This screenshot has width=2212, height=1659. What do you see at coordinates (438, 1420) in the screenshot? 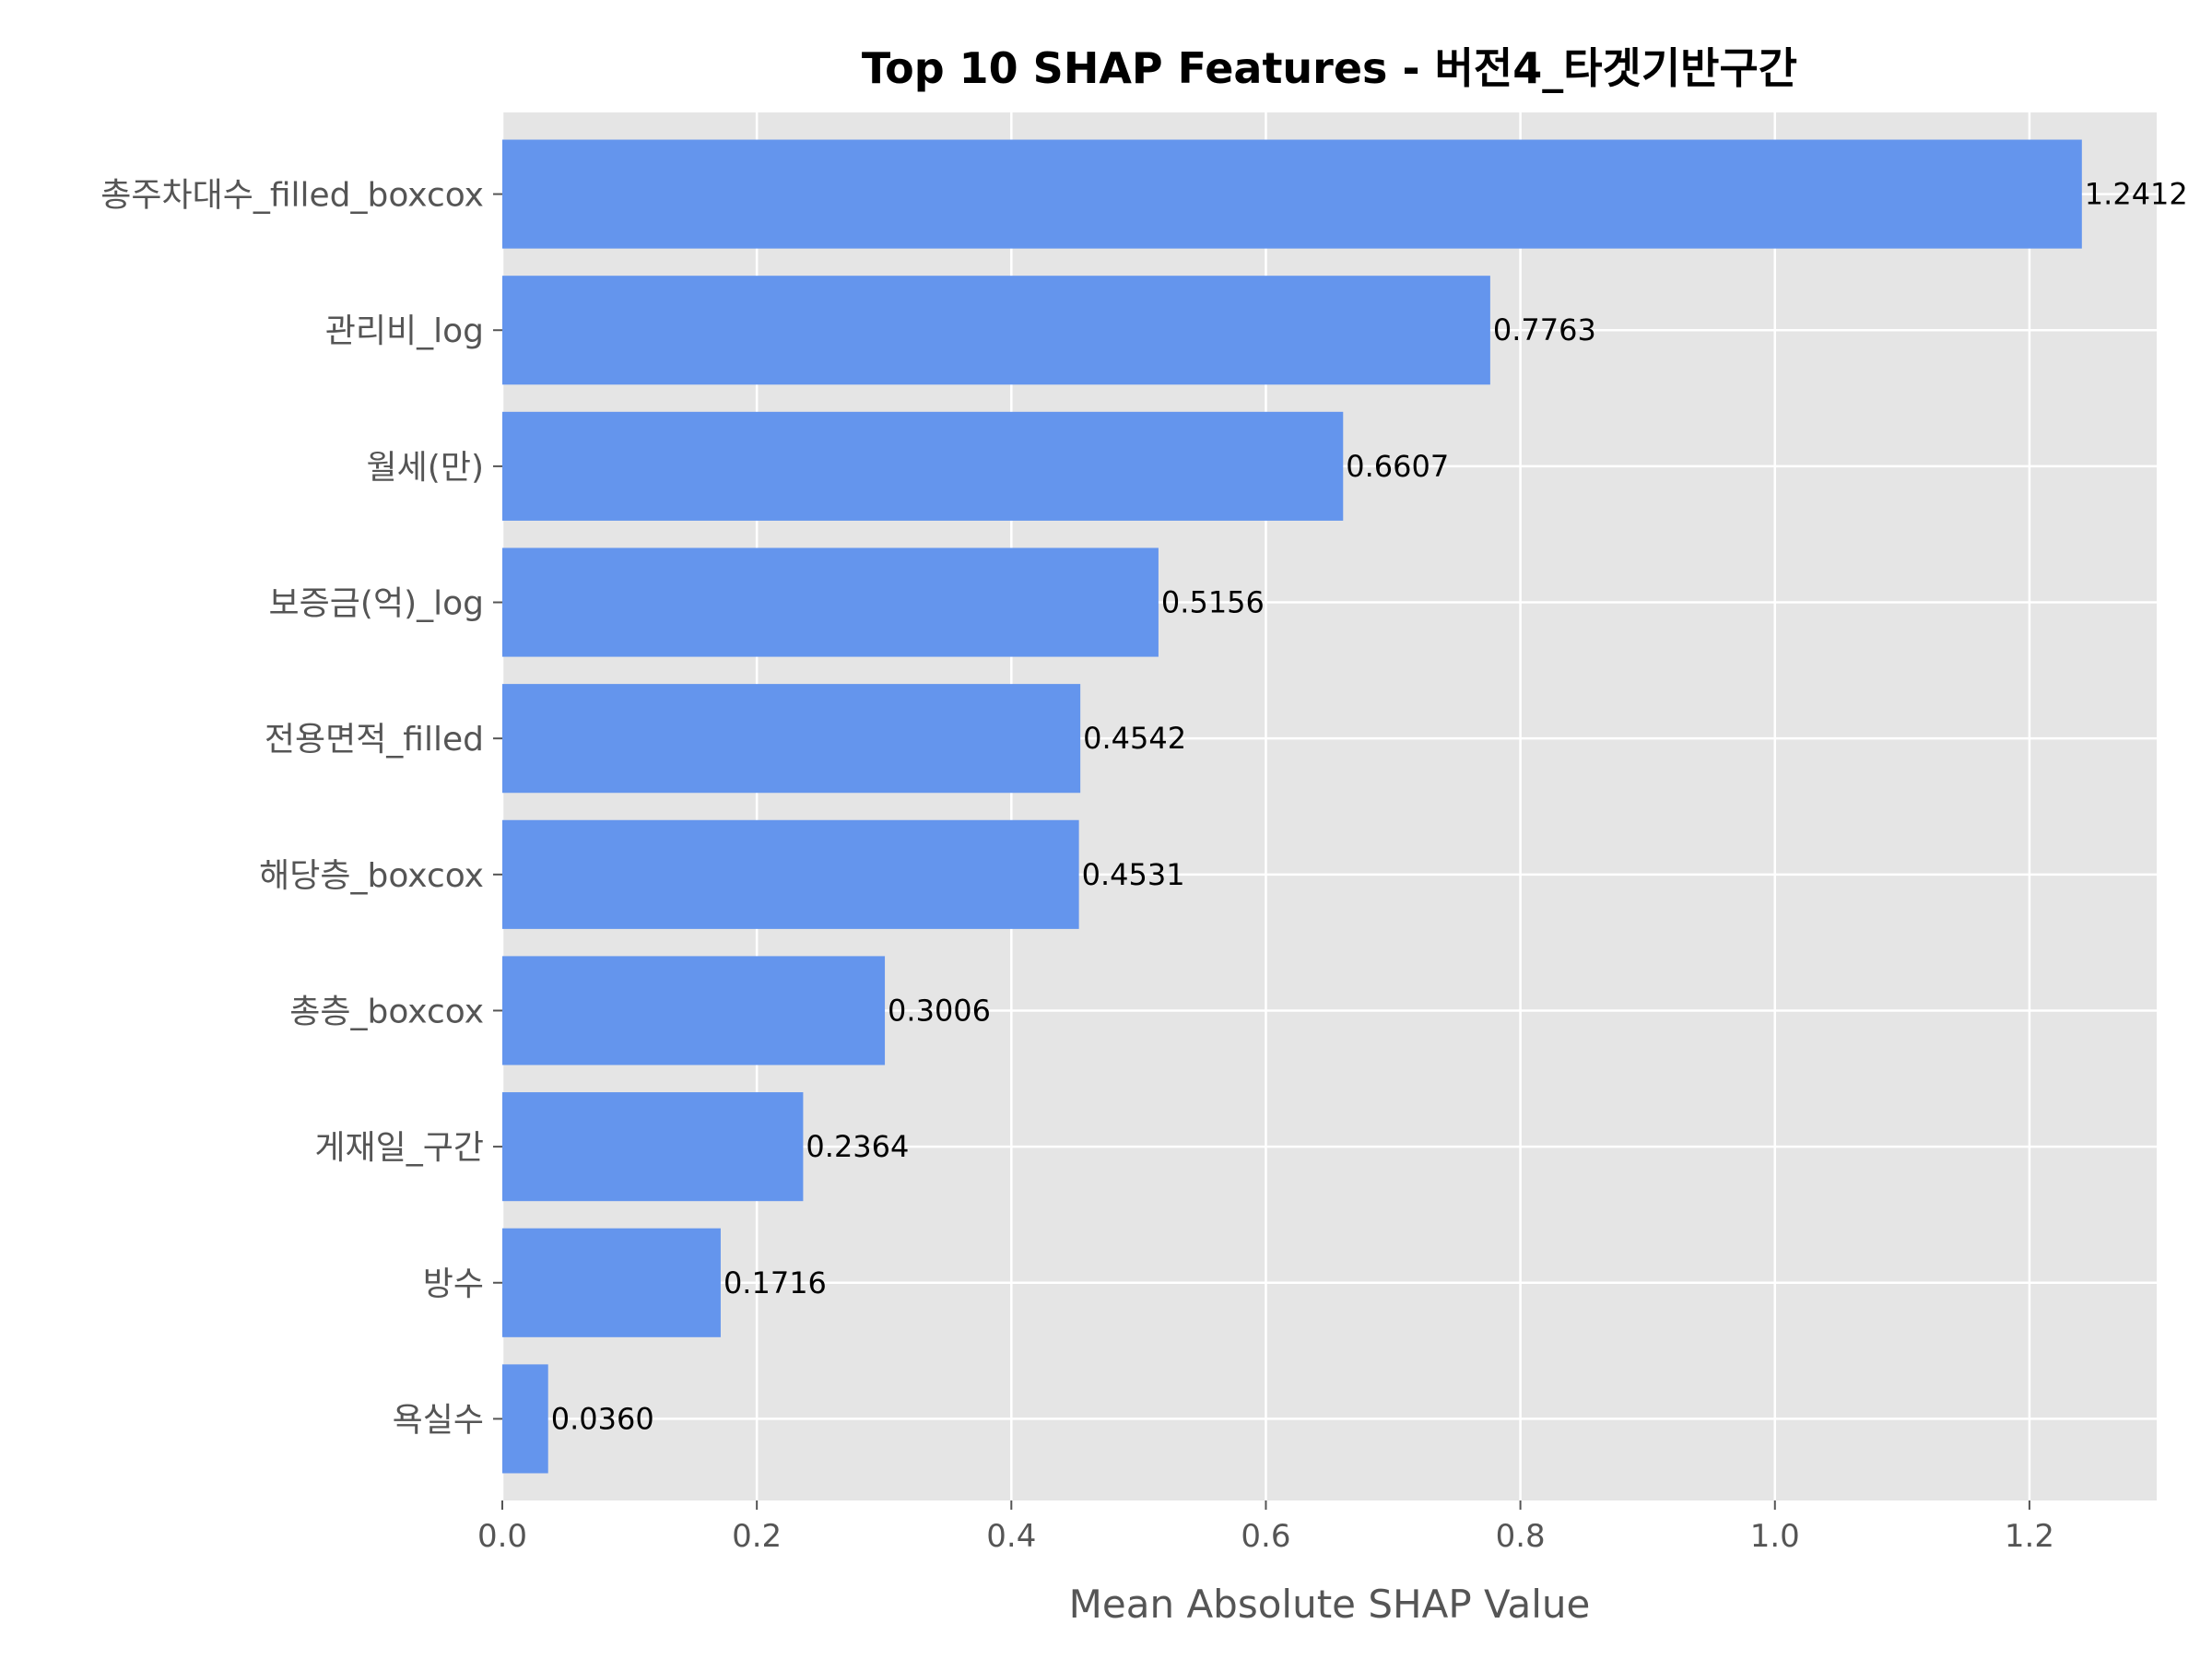
I see `y-tick-label: 욕실수` at bounding box center [438, 1420].